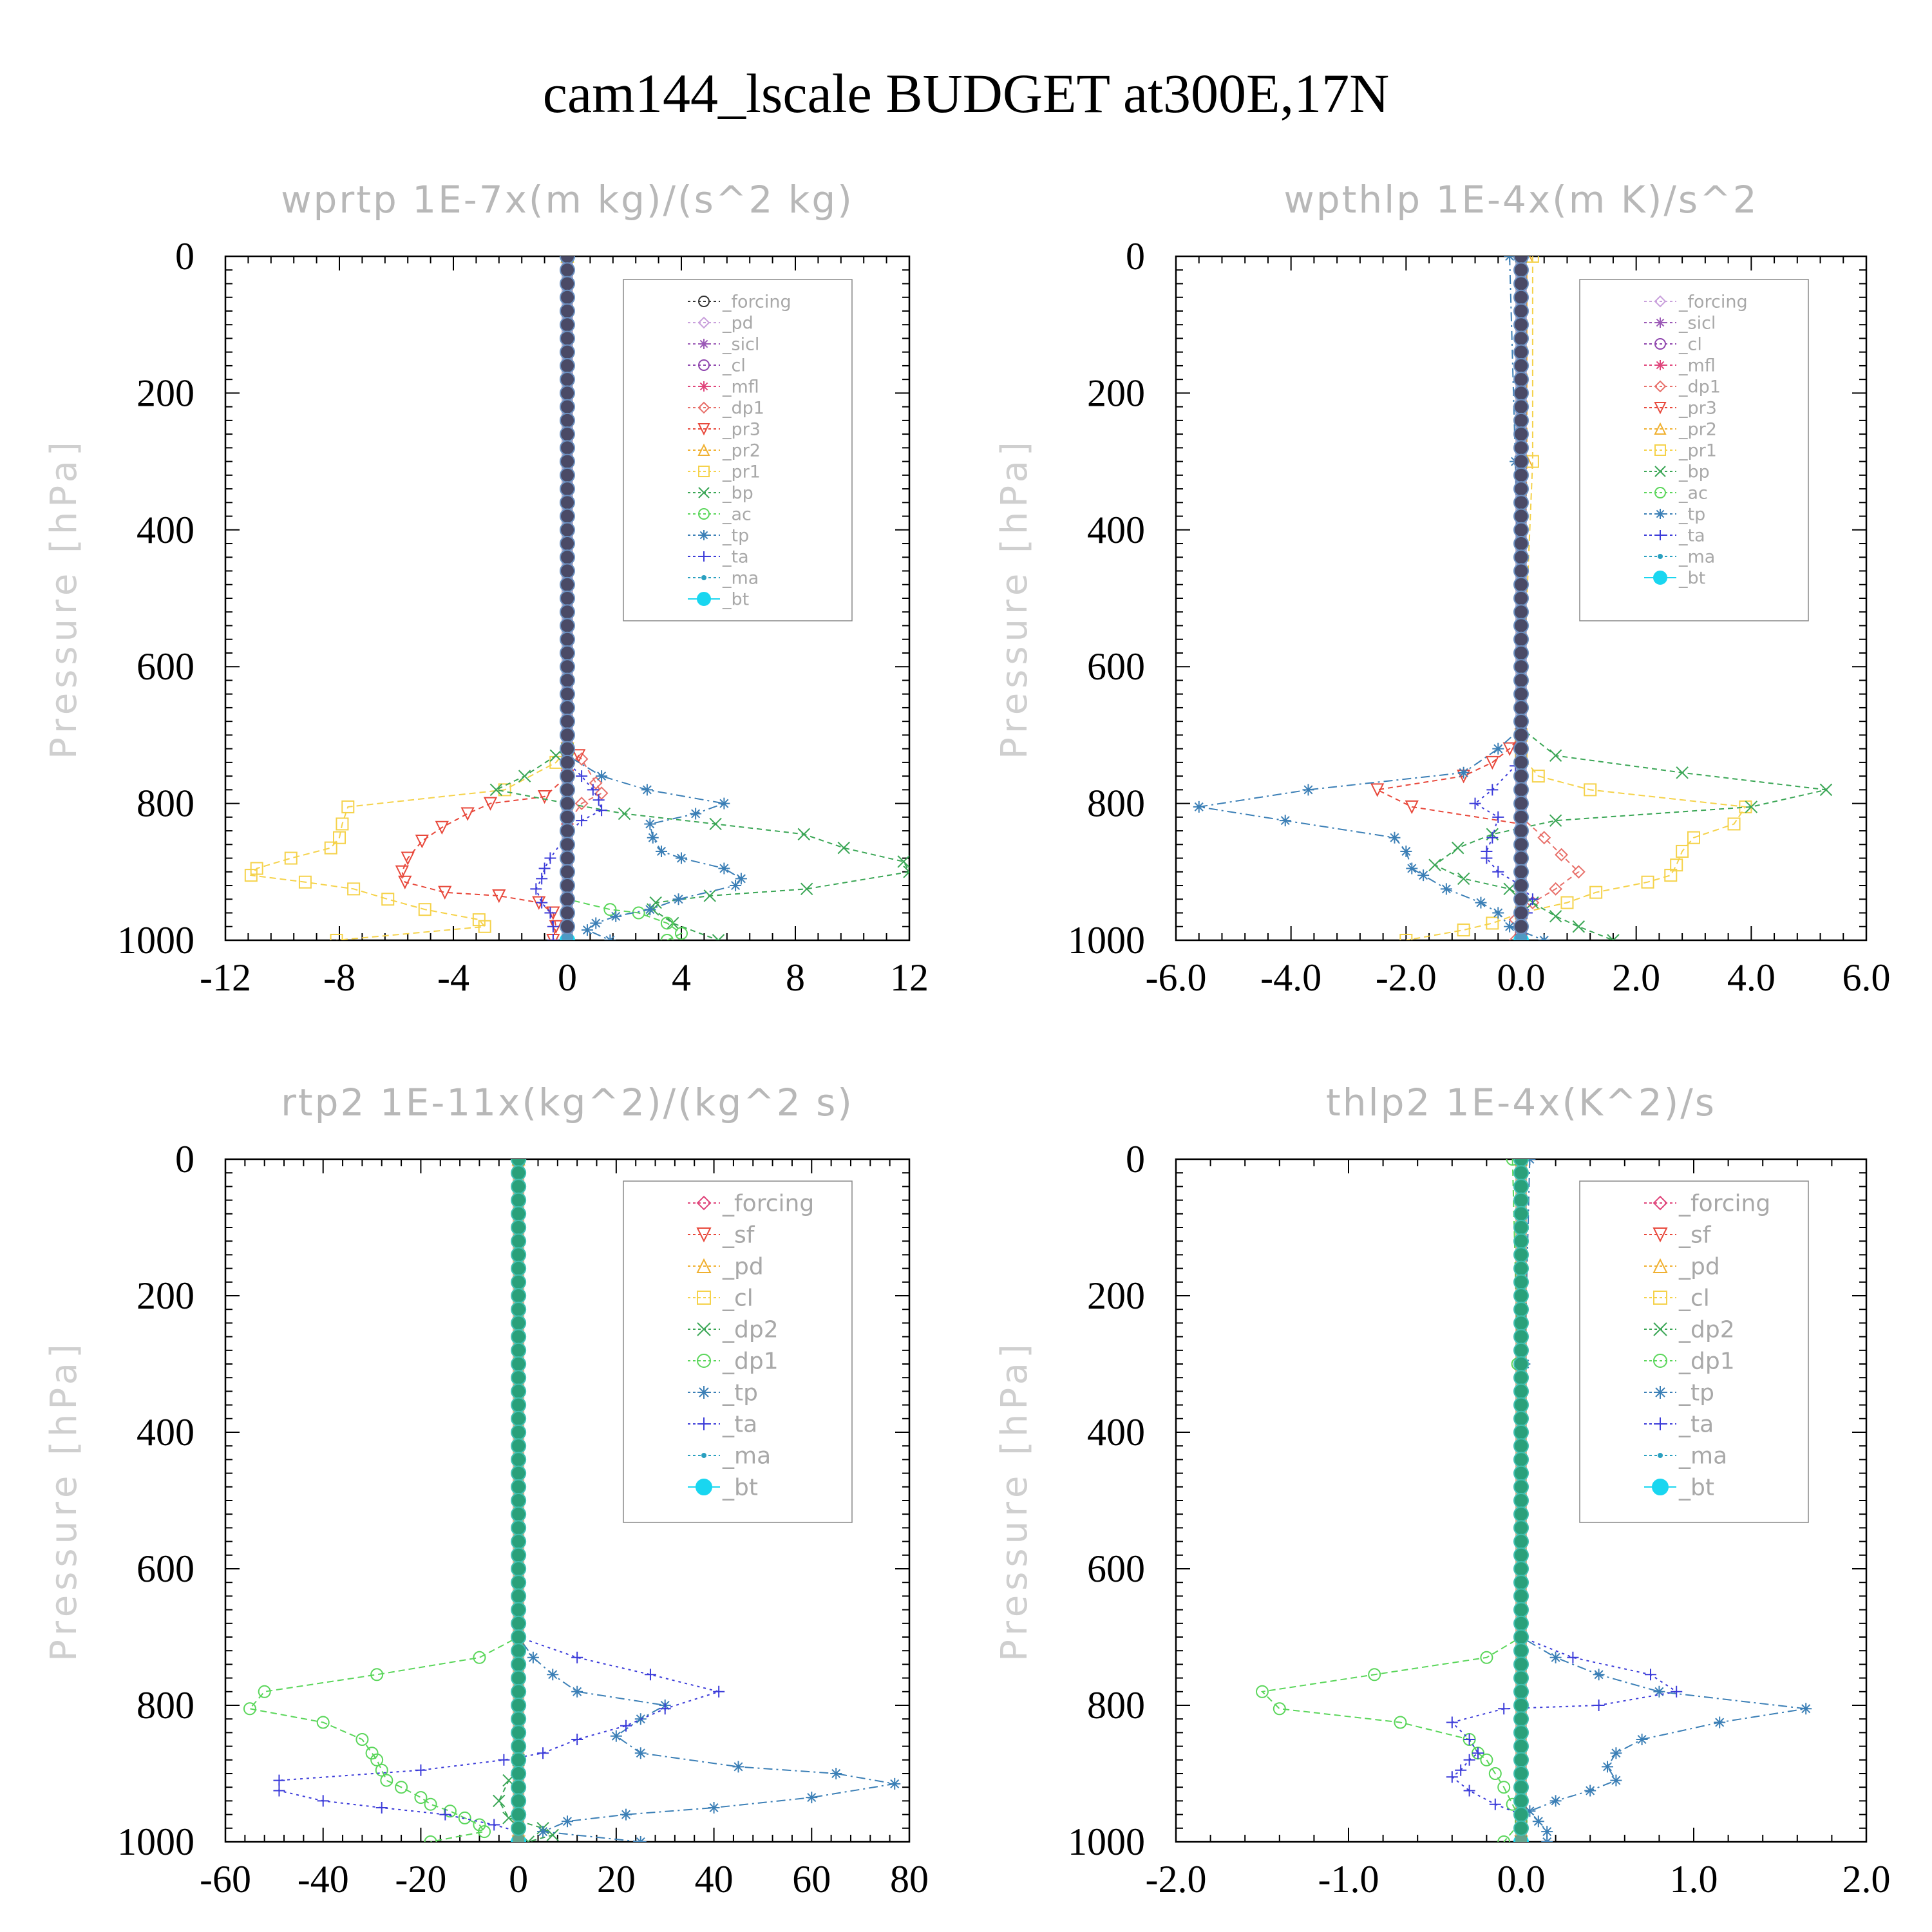  I want to click on legend-entry-sf: _sf, so click(721, 1235).